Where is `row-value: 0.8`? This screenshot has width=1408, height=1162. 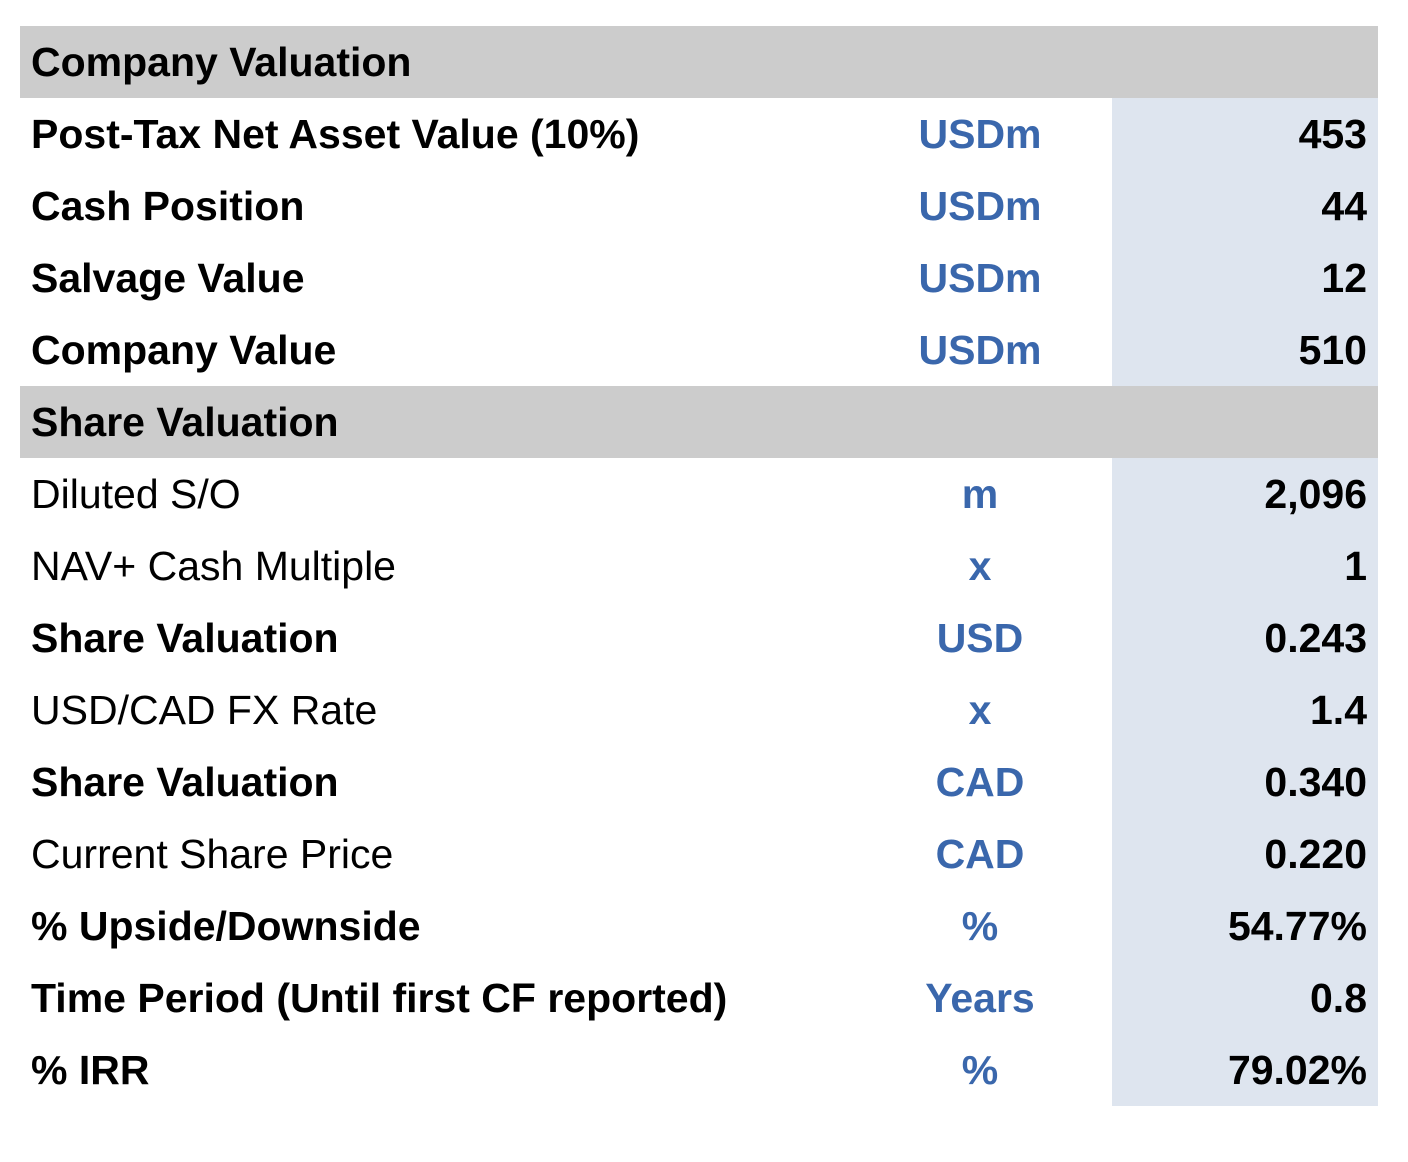
row-value: 0.8 is located at coordinates (1245, 998).